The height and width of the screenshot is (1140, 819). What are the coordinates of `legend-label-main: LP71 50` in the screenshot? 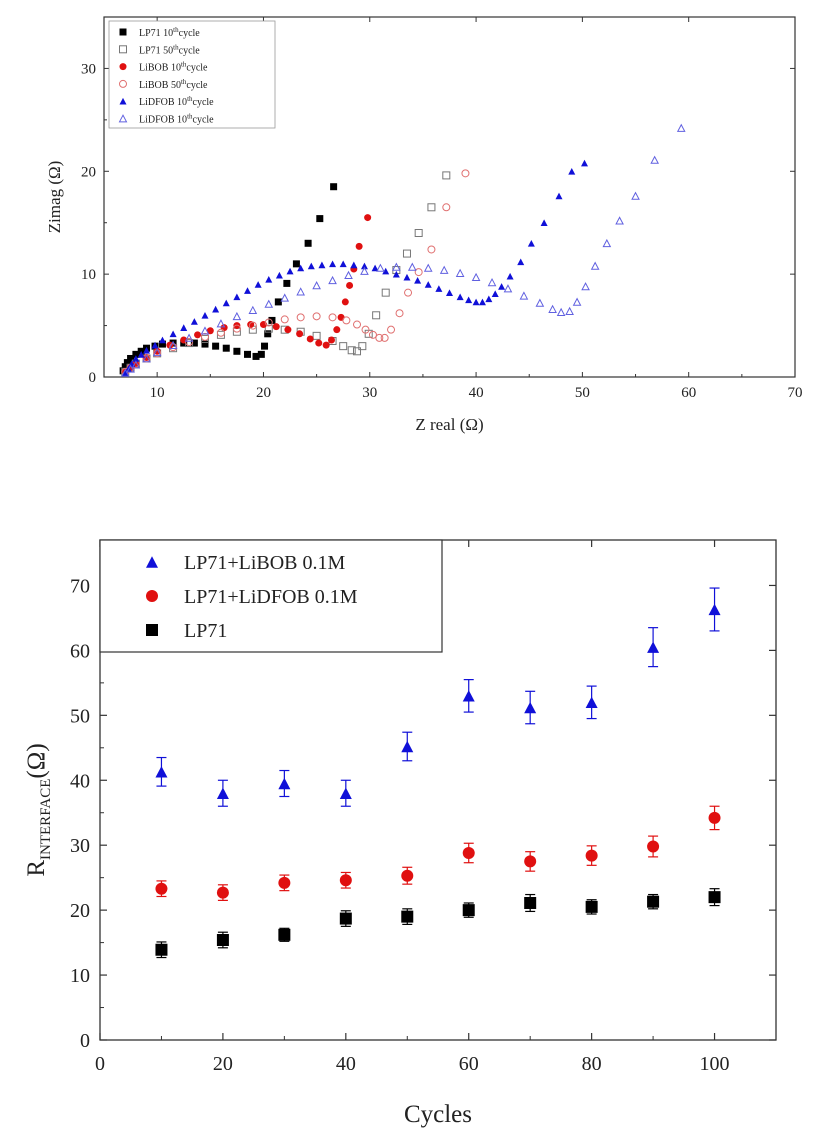 It's located at (156, 50).